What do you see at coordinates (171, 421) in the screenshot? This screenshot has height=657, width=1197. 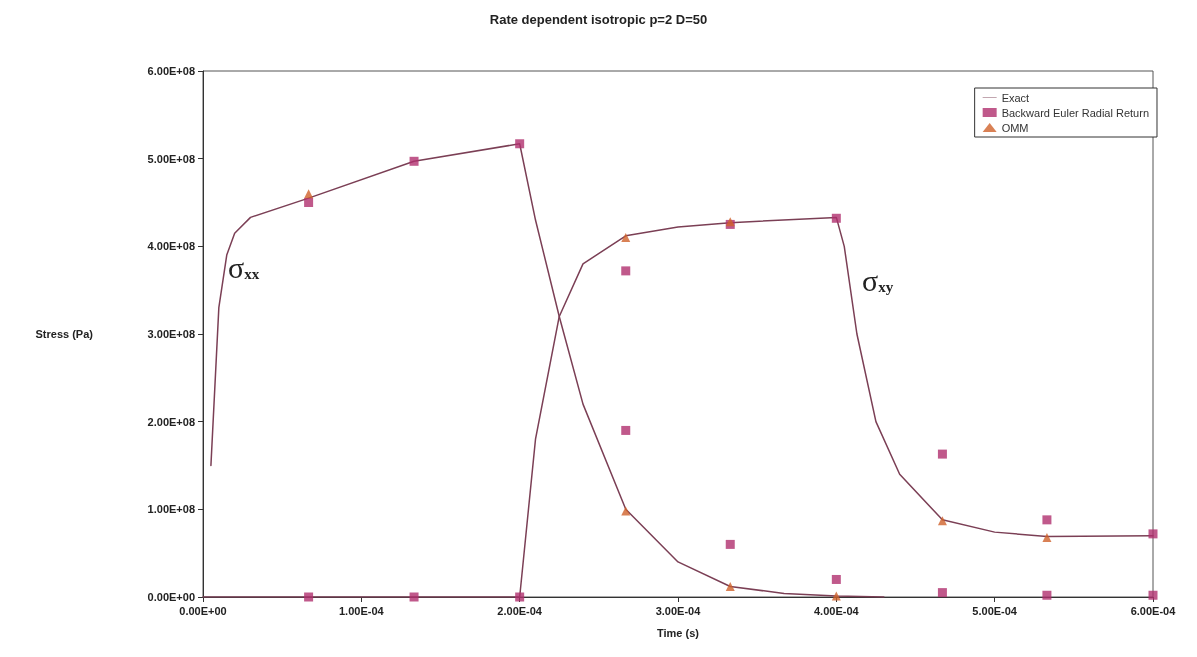 I see `y-tick-label: 2.00E+08` at bounding box center [171, 421].